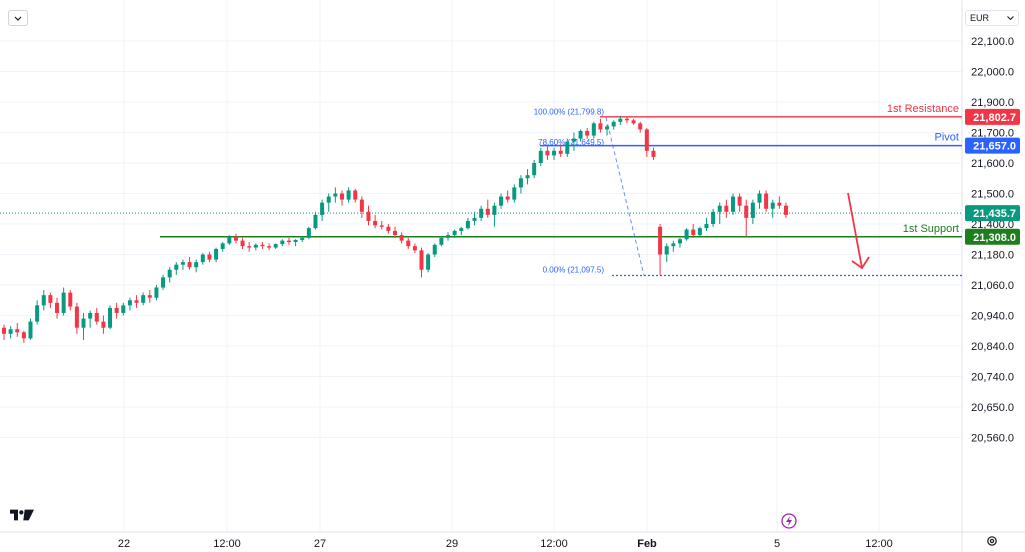 The image size is (1025, 552). Describe the element at coordinates (860, 263) in the screenshot. I see `arrow-head` at that location.